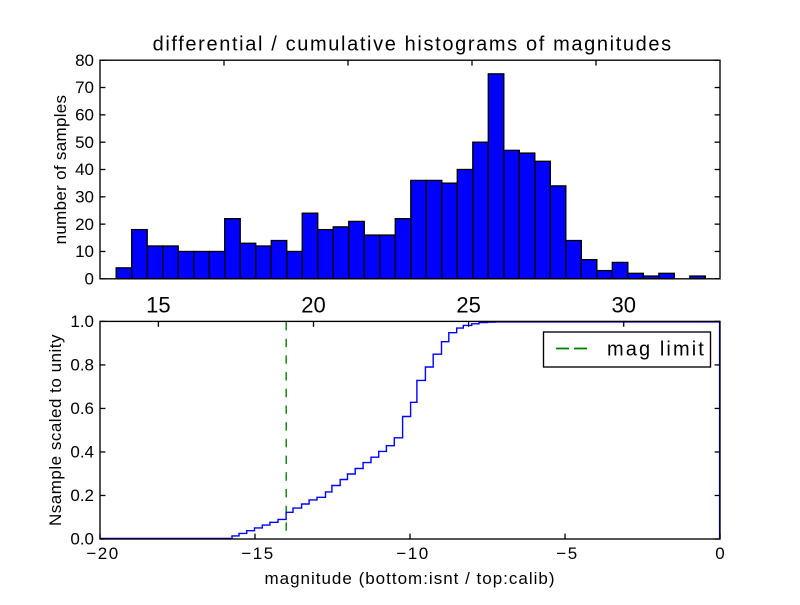 The image size is (800, 605). I want to click on svg-text: 0.6, so click(82, 408).